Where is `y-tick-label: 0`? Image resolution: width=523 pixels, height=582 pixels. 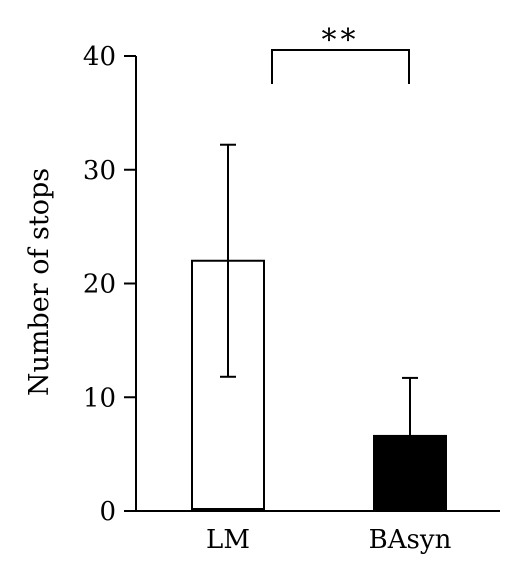 y-tick-label: 0 is located at coordinates (107, 512).